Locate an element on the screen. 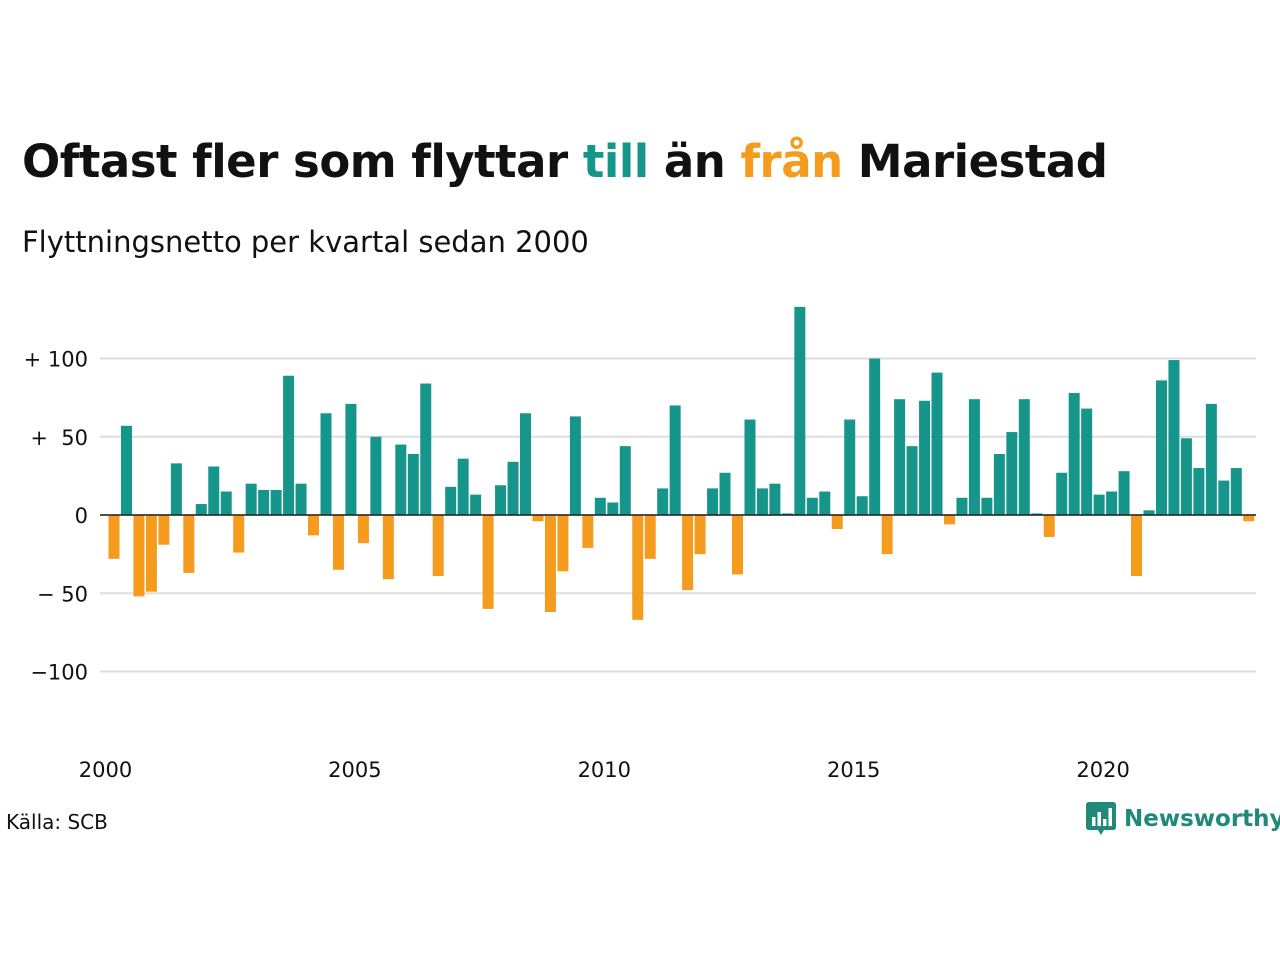 This screenshot has width=1280, height=960. title-highlight-fran: från is located at coordinates (791, 161).